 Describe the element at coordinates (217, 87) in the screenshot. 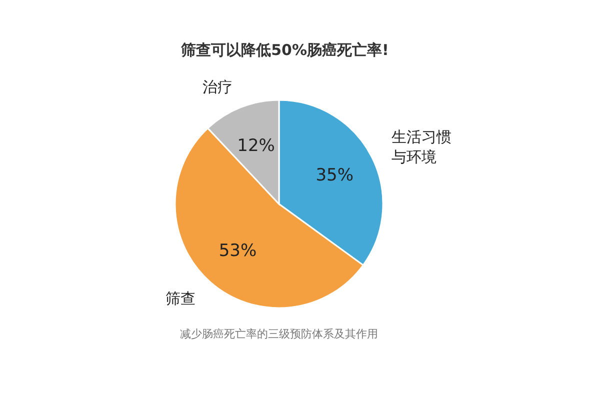

I see `slice-label: 治疗` at that location.